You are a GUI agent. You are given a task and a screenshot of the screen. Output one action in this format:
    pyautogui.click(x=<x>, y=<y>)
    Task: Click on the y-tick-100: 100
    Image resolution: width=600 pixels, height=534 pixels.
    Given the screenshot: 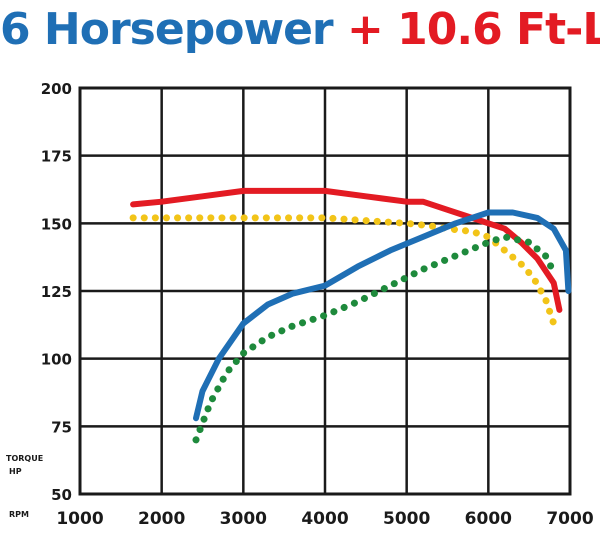 What is the action you would take?
    pyautogui.click(x=56, y=360)
    